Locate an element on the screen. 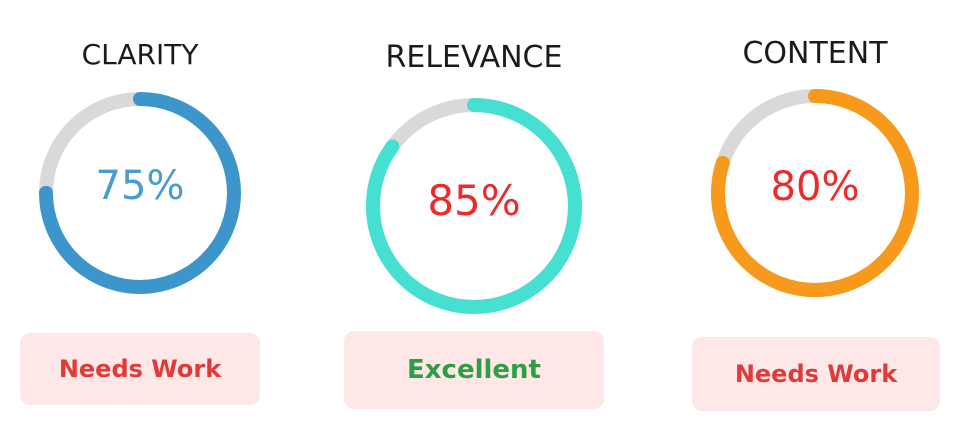 Image resolution: width=964 pixels, height=443 pixels. percent-value: 85% is located at coordinates (474, 200).